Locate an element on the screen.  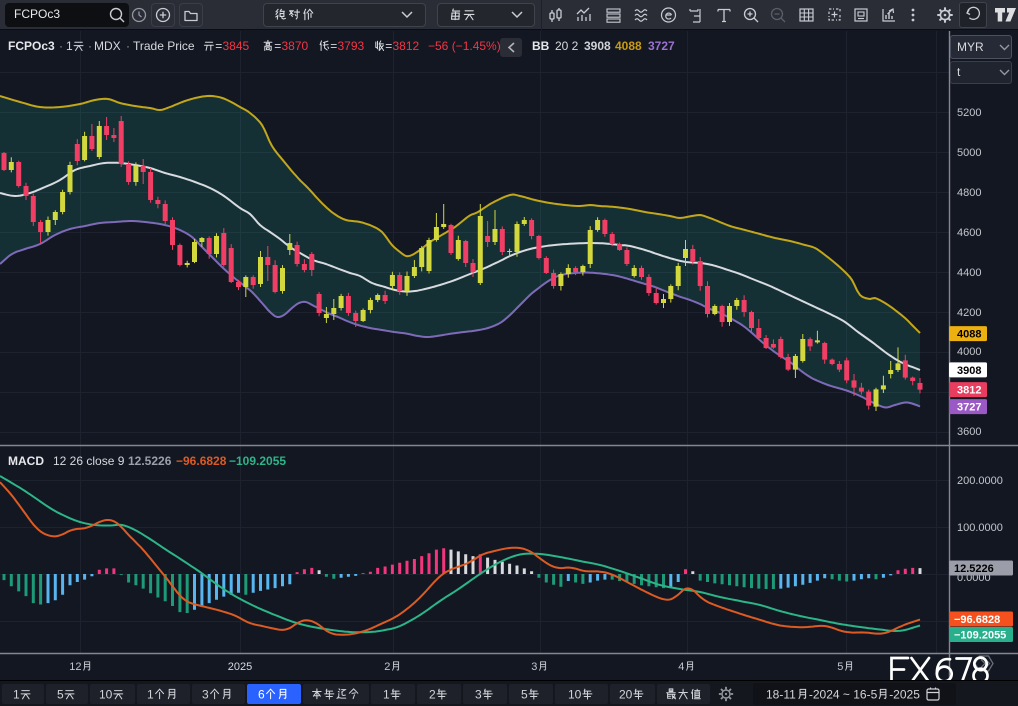
svg-text: -2025 is located at coordinates (904, 694).